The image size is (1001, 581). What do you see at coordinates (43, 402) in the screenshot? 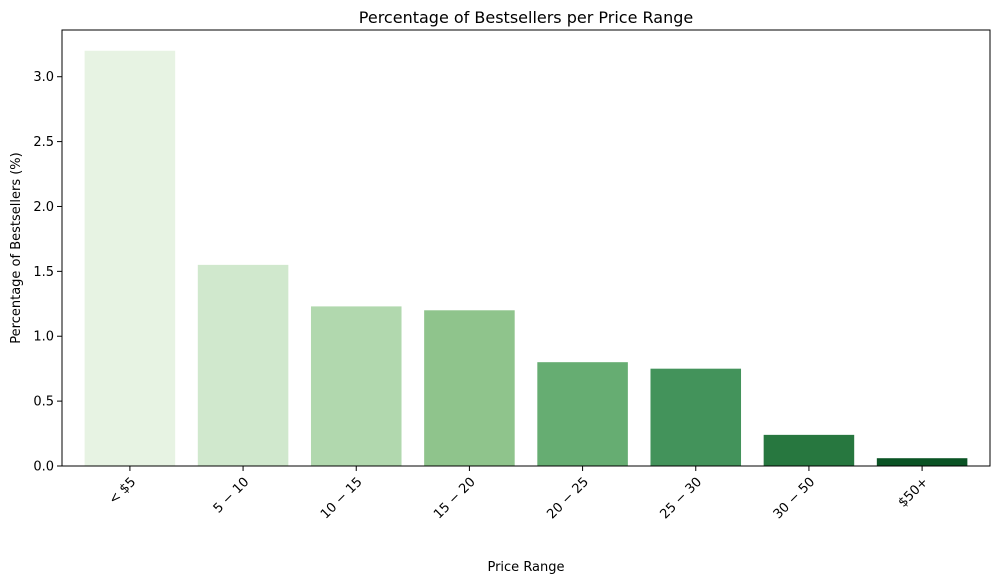
I see `y-tick-label: 0.5` at bounding box center [43, 402].